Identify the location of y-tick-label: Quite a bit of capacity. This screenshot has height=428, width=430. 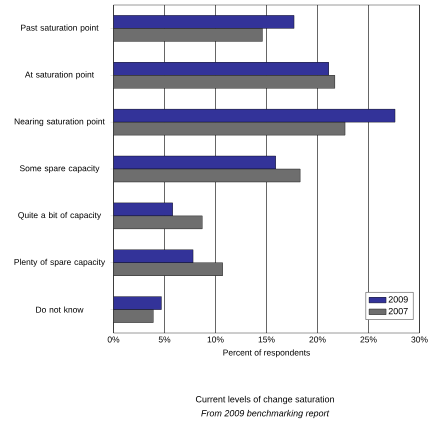
(60, 216).